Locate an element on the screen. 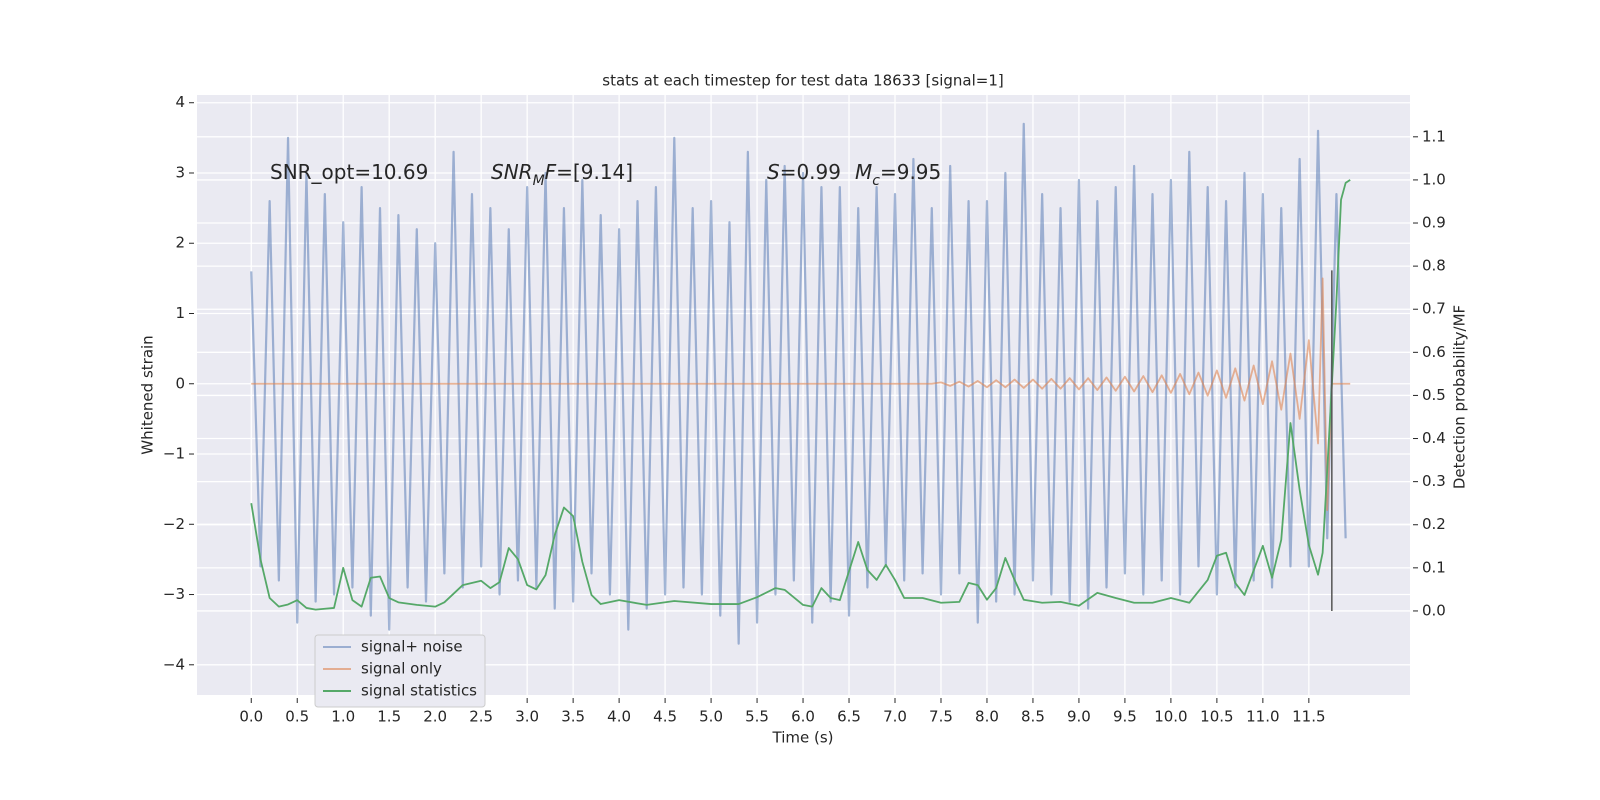 The height and width of the screenshot is (800, 1600). x-tick-label: 3.5 is located at coordinates (573, 717).